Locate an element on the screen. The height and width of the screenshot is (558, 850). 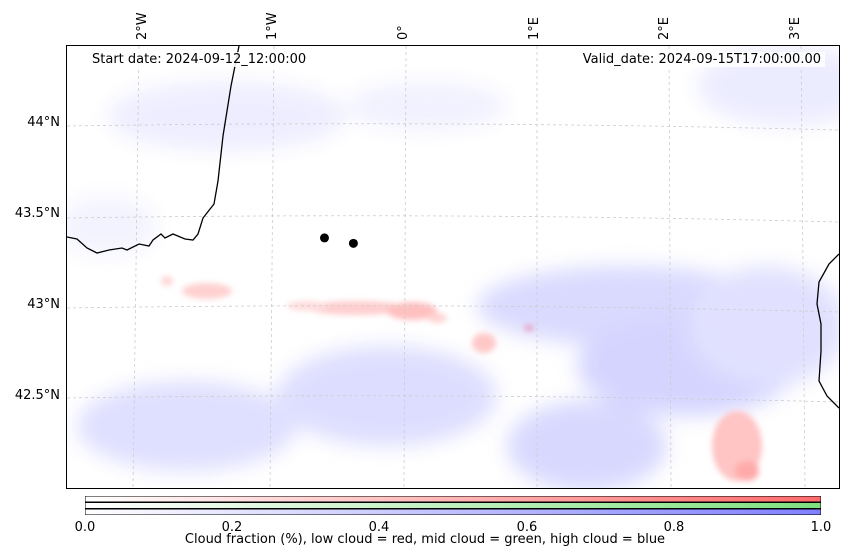
high-cloud-colorbar is located at coordinates (453, 511).